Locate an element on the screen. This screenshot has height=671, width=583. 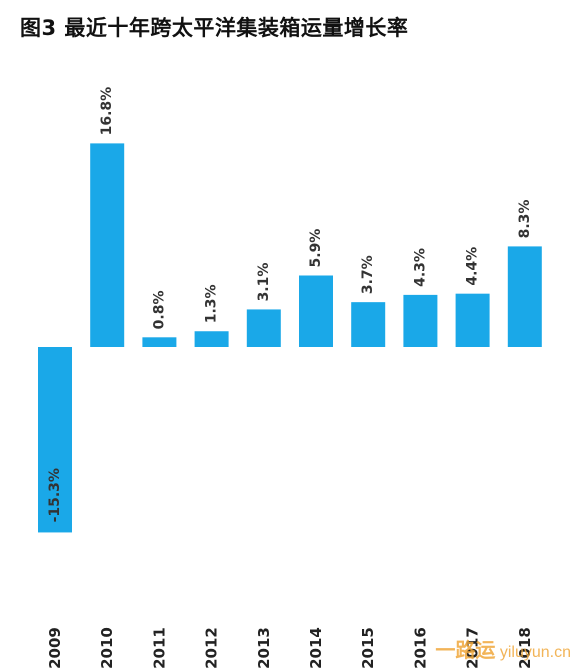
bar-2018 is located at coordinates (524, 296).